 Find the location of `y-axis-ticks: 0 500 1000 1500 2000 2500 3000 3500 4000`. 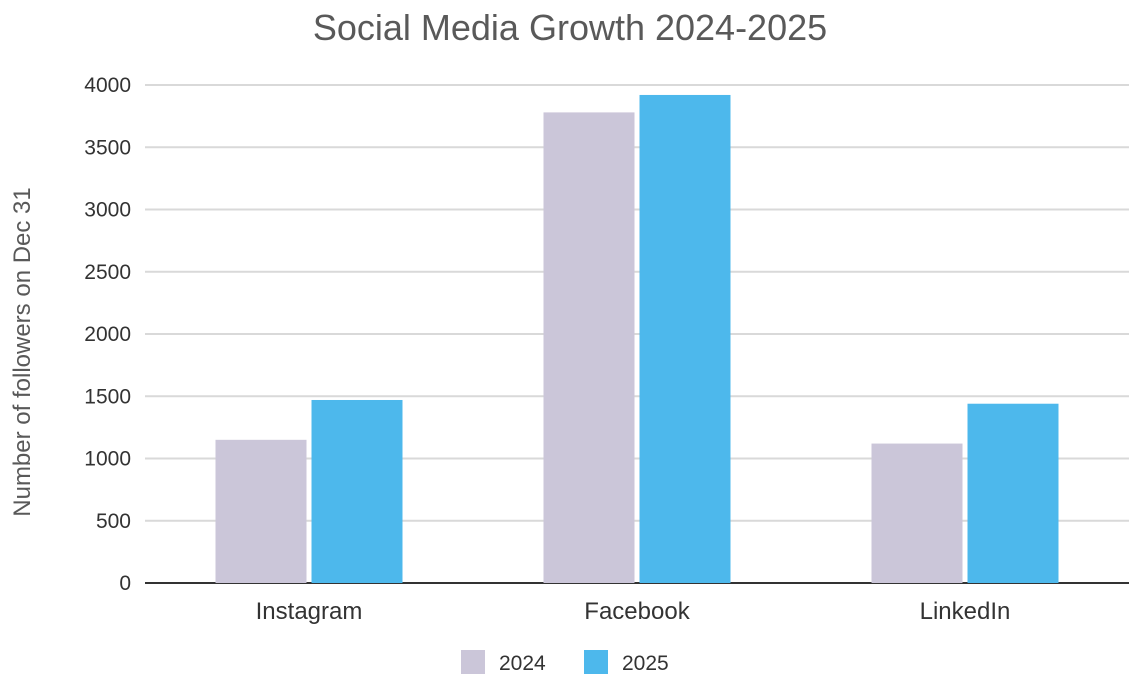

y-axis-ticks: 0 500 1000 1500 2000 2500 3000 3500 4000 is located at coordinates (107, 334).